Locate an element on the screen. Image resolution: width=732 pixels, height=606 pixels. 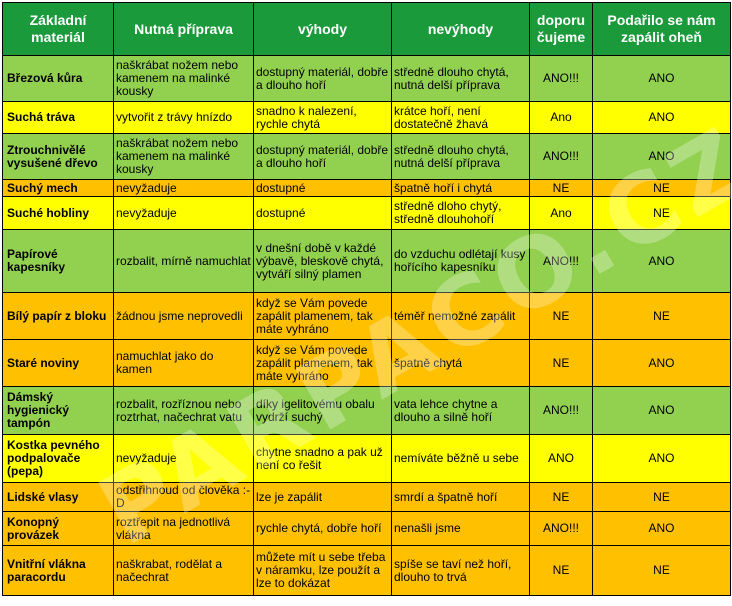
priprava-cell: namuchlat jako do kamen is located at coordinates (183, 363).